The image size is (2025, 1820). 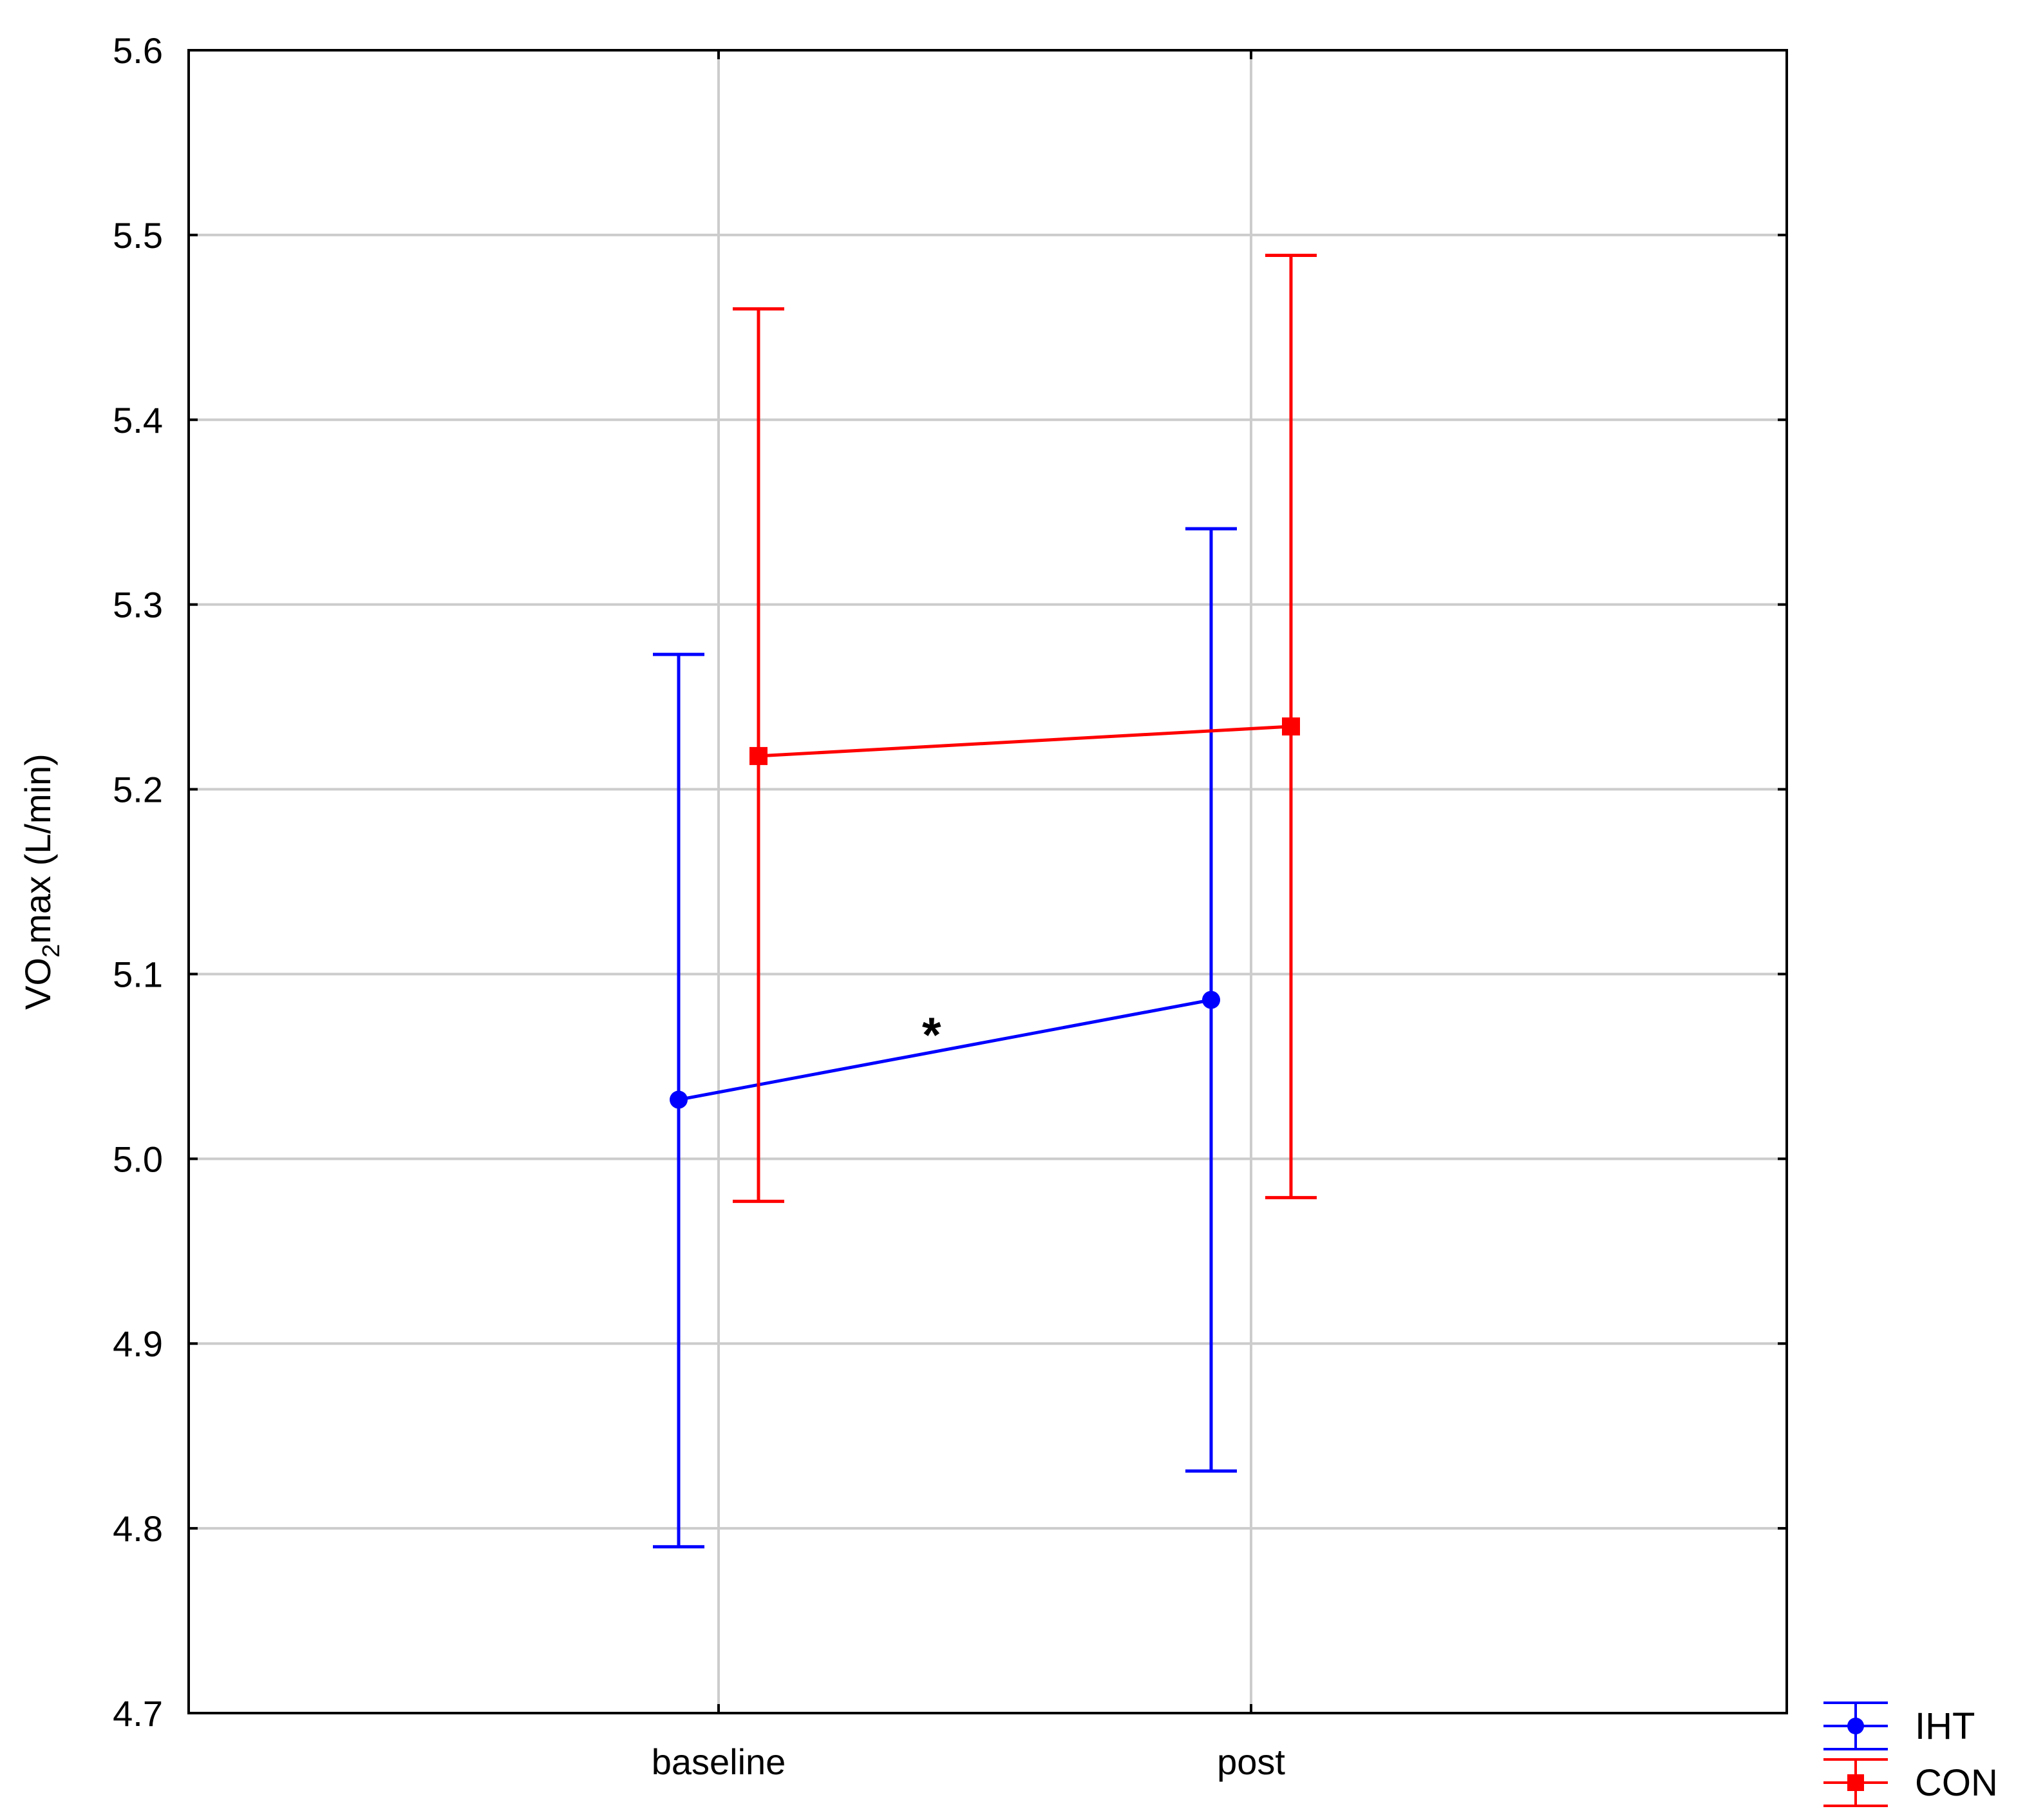 I want to click on legend-label: IHT, so click(x=1945, y=1726).